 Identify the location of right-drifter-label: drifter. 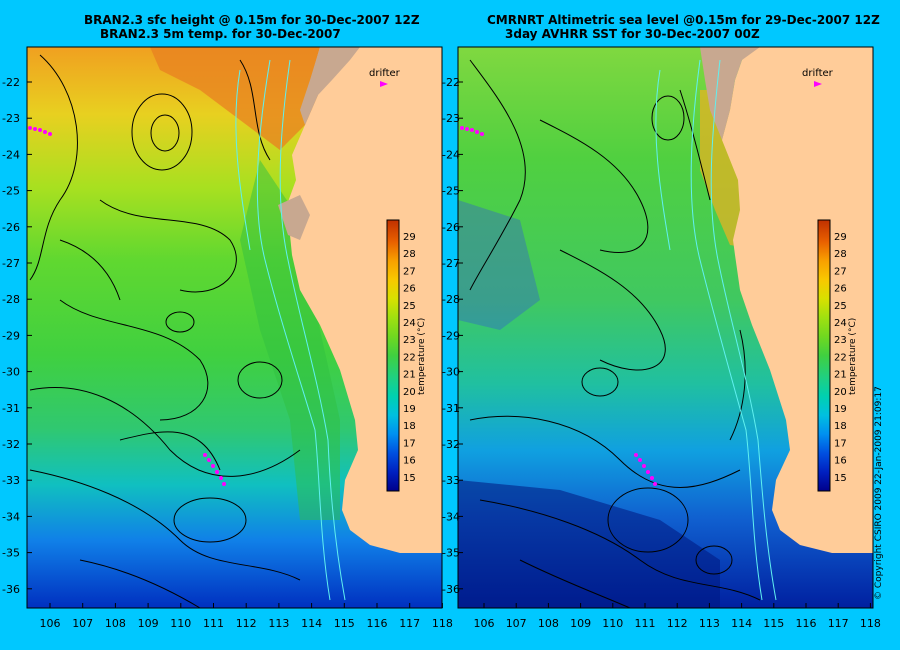
(818, 73).